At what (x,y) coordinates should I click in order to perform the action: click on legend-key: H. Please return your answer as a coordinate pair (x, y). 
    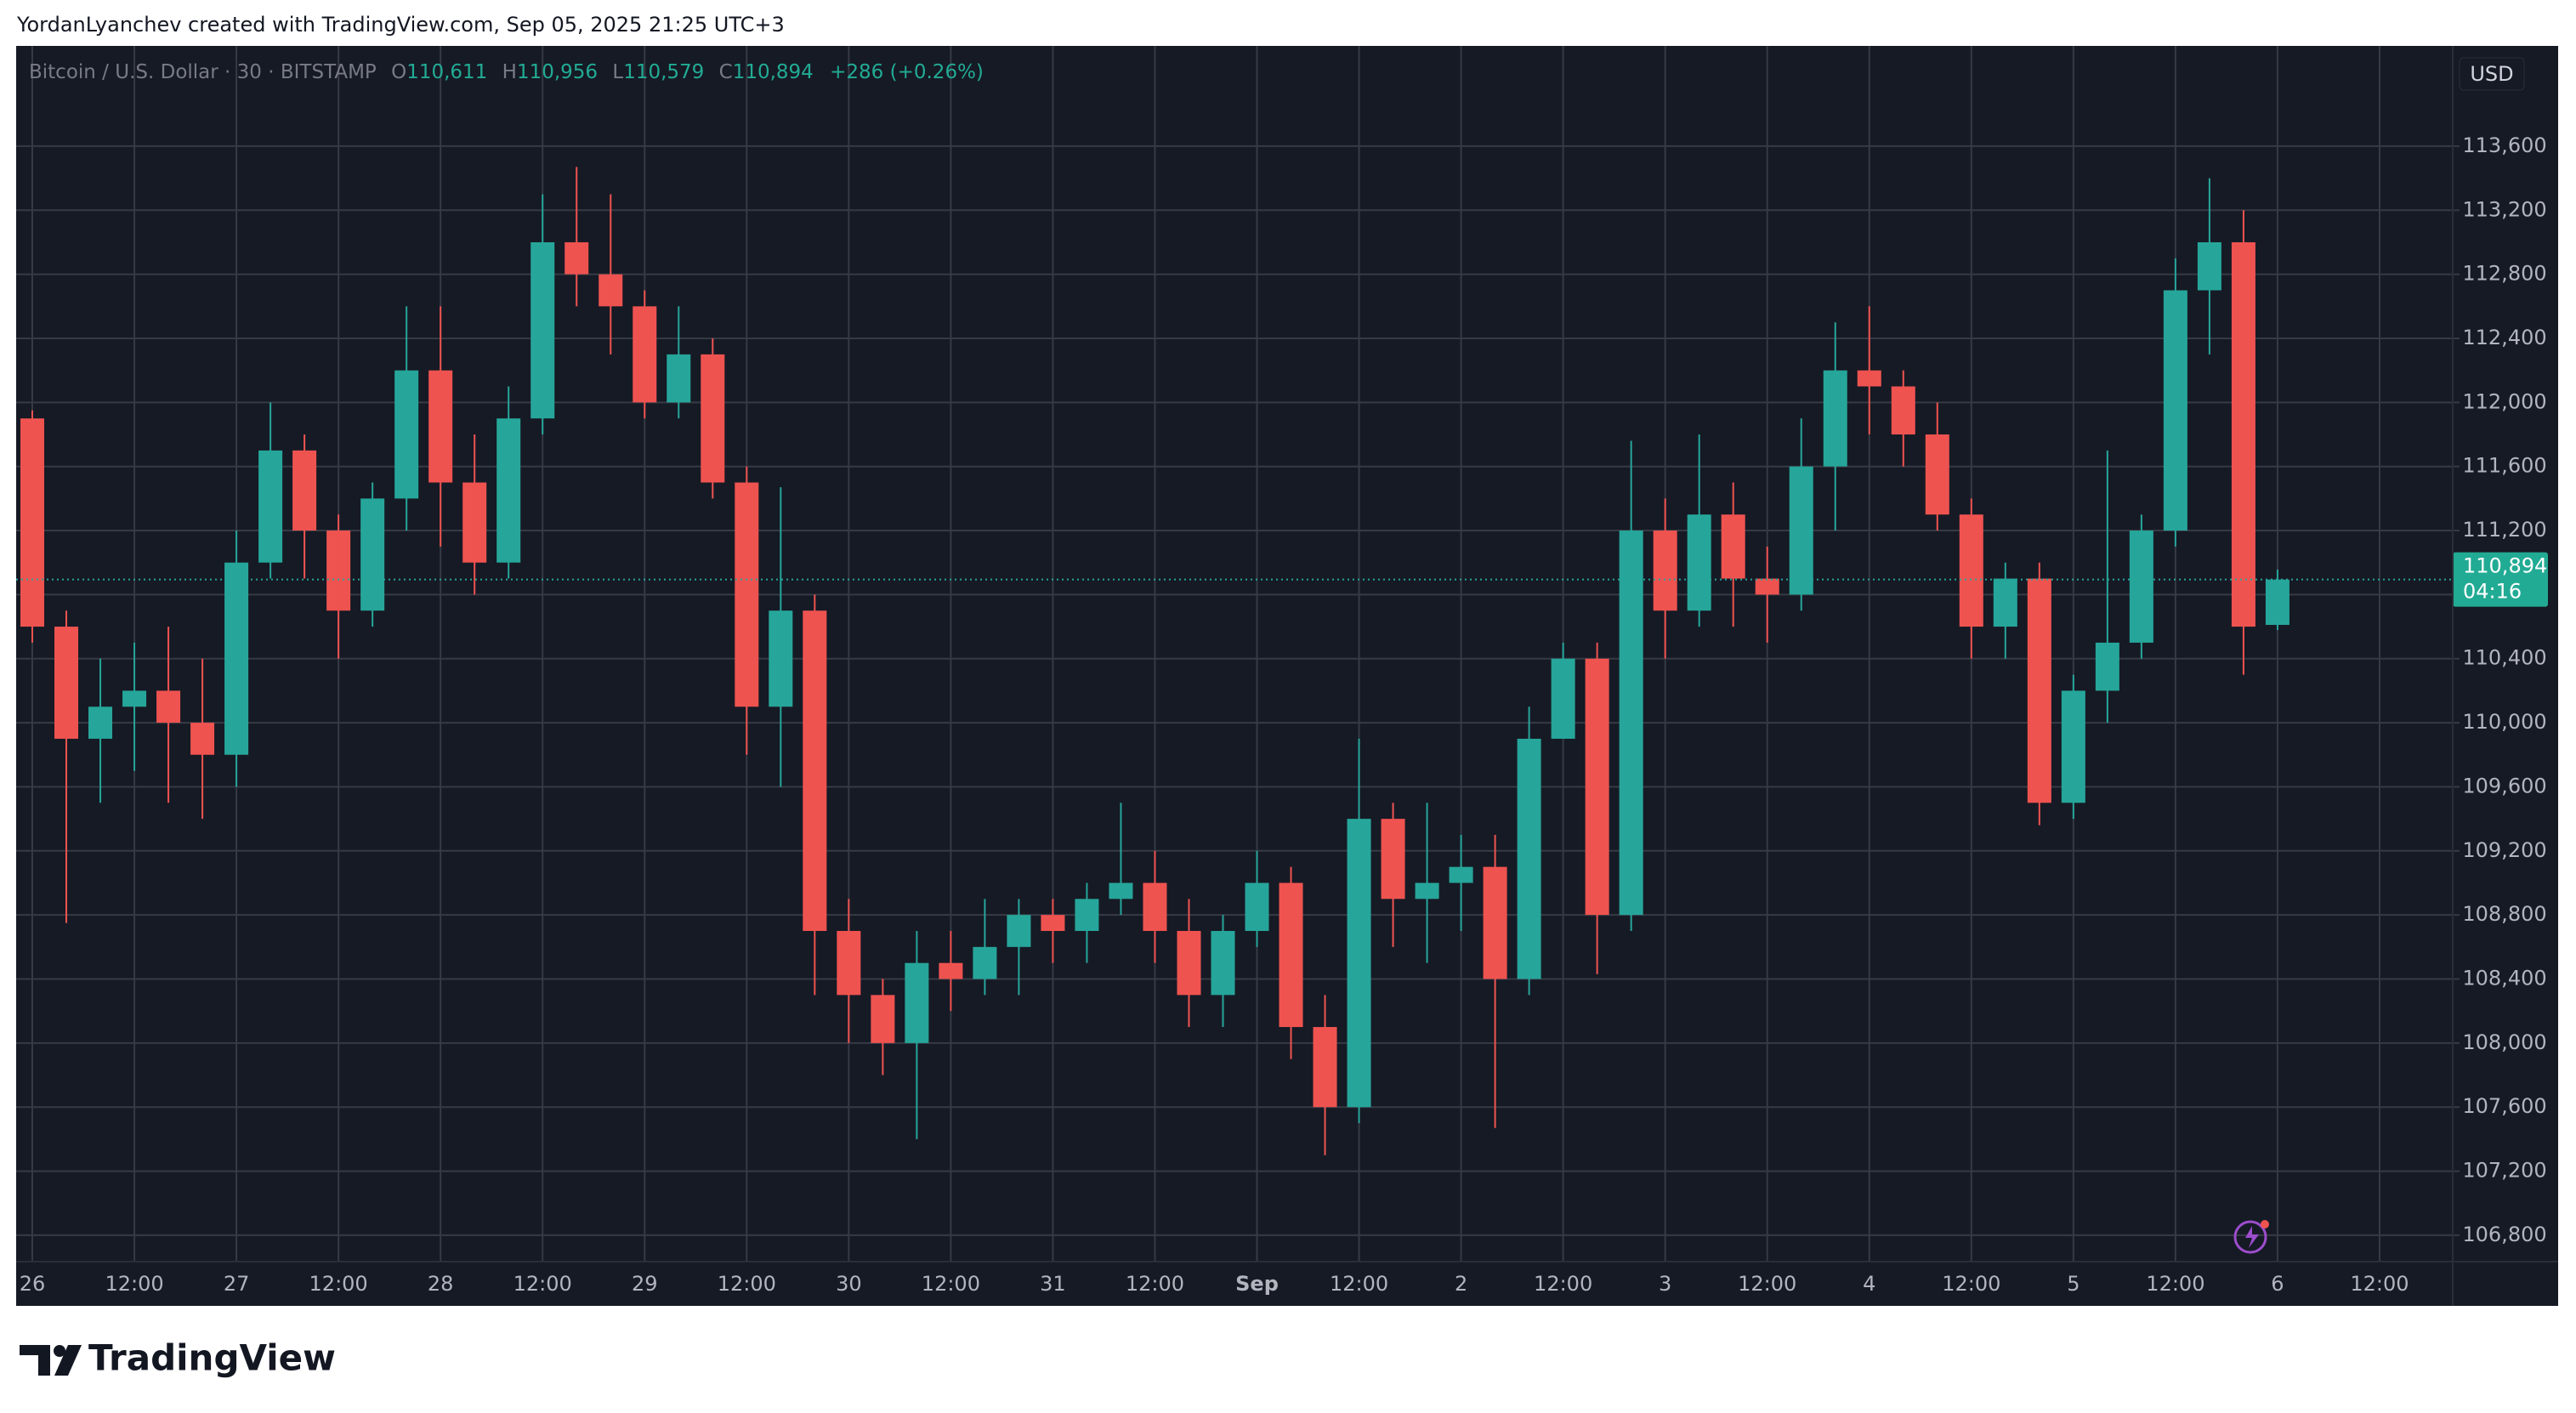
    Looking at the image, I should click on (510, 72).